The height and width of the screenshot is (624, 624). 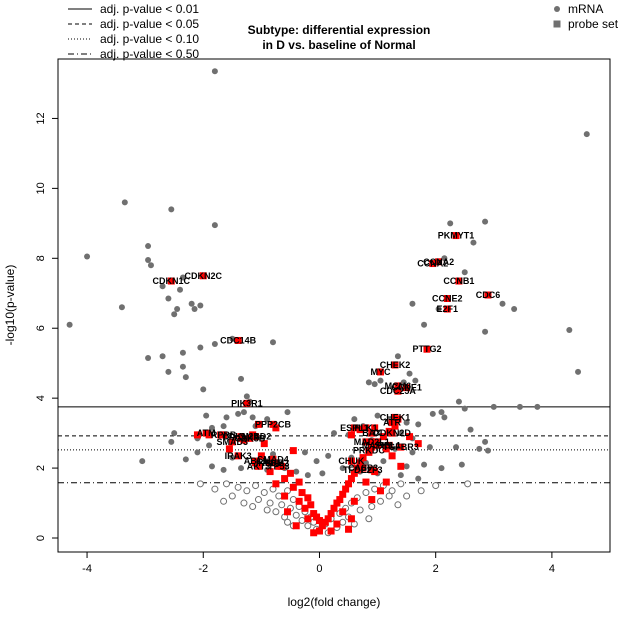 I want to click on gene-label: PIK3R1, so click(x=247, y=403).